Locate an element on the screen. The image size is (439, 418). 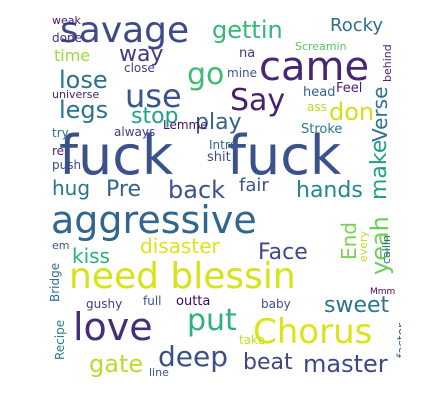
cloud-word: push is located at coordinates (67, 165).